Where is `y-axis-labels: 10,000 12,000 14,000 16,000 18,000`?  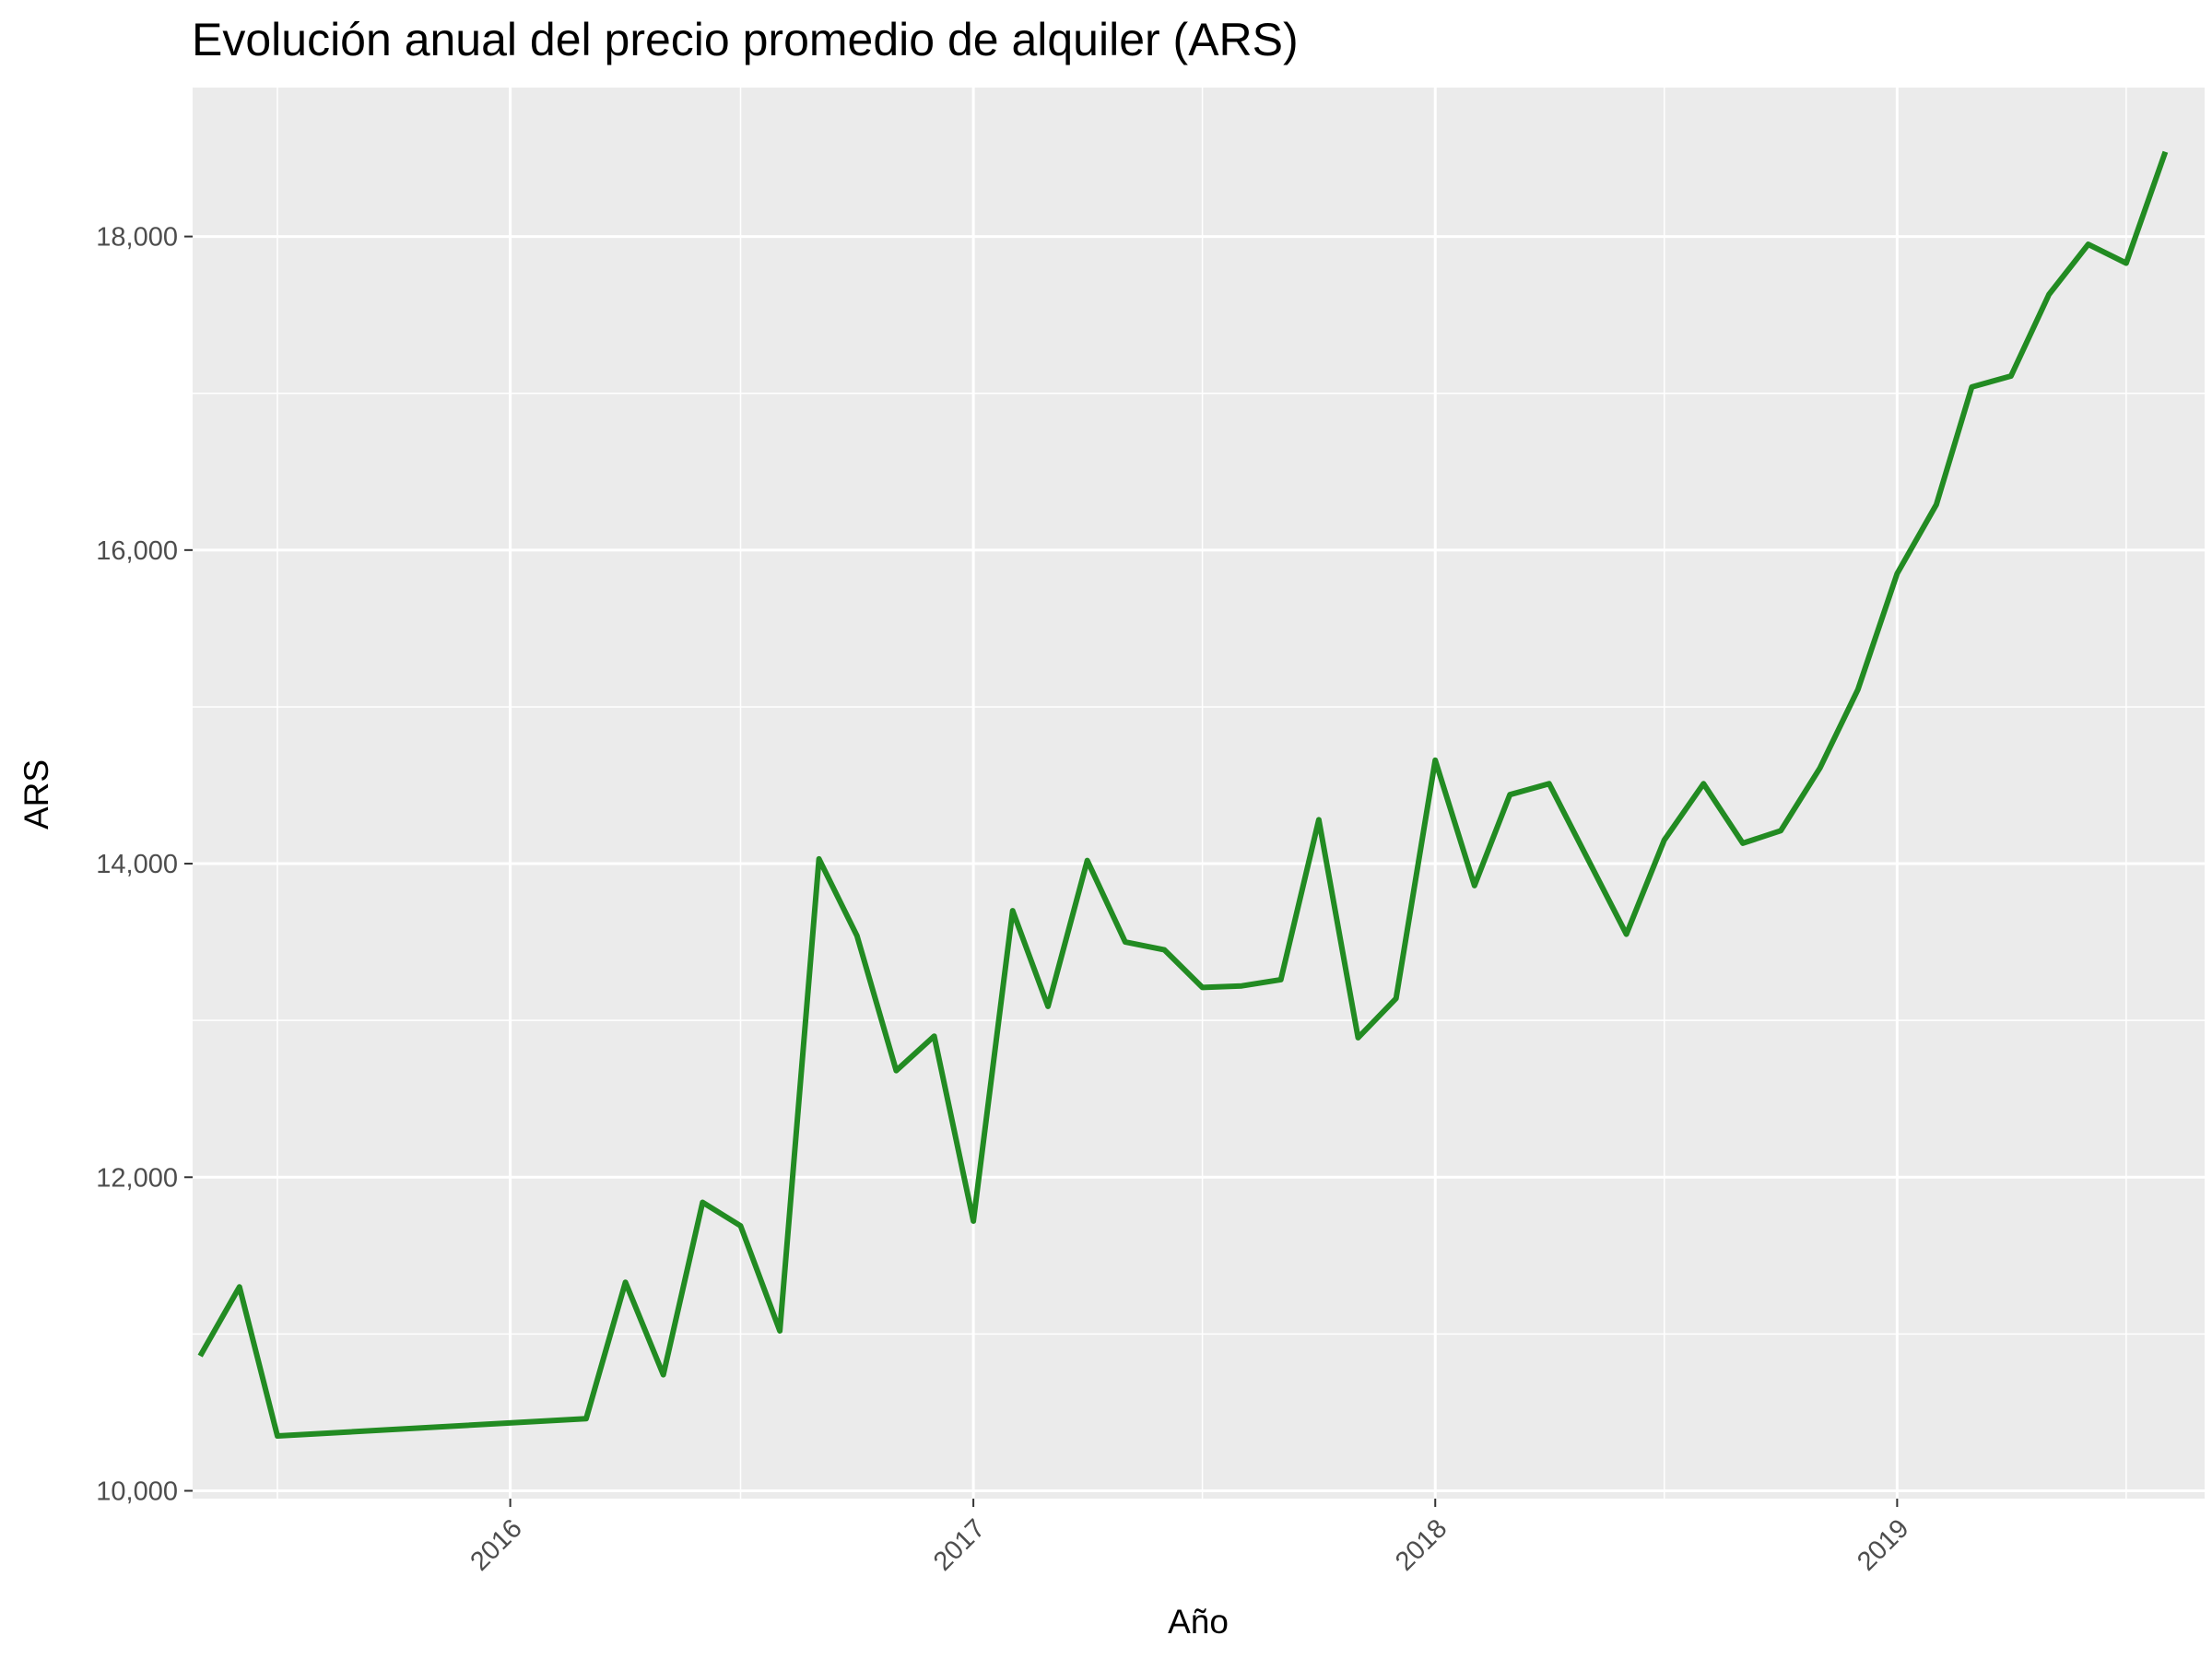
y-axis-labels: 10,000 12,000 14,000 16,000 18,000 is located at coordinates (137, 865).